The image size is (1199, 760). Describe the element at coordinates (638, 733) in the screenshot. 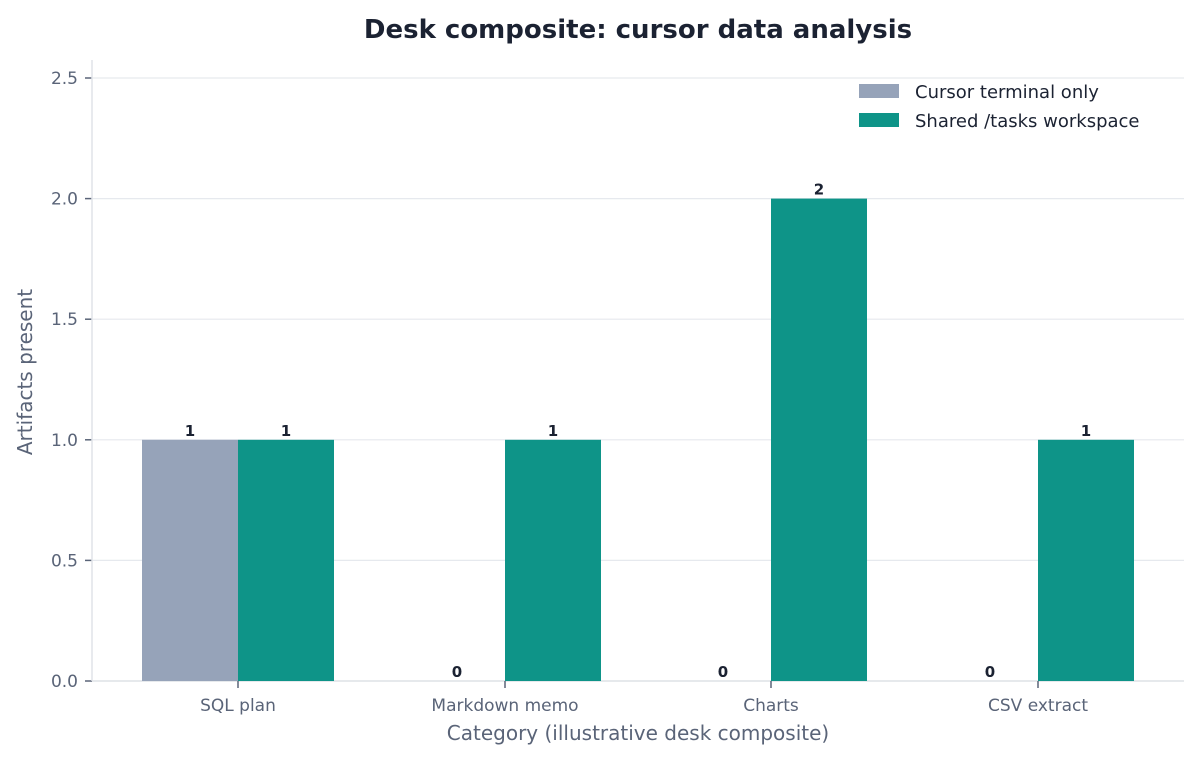

I see `x-axis-label: Category (illustrative desk composite)` at that location.